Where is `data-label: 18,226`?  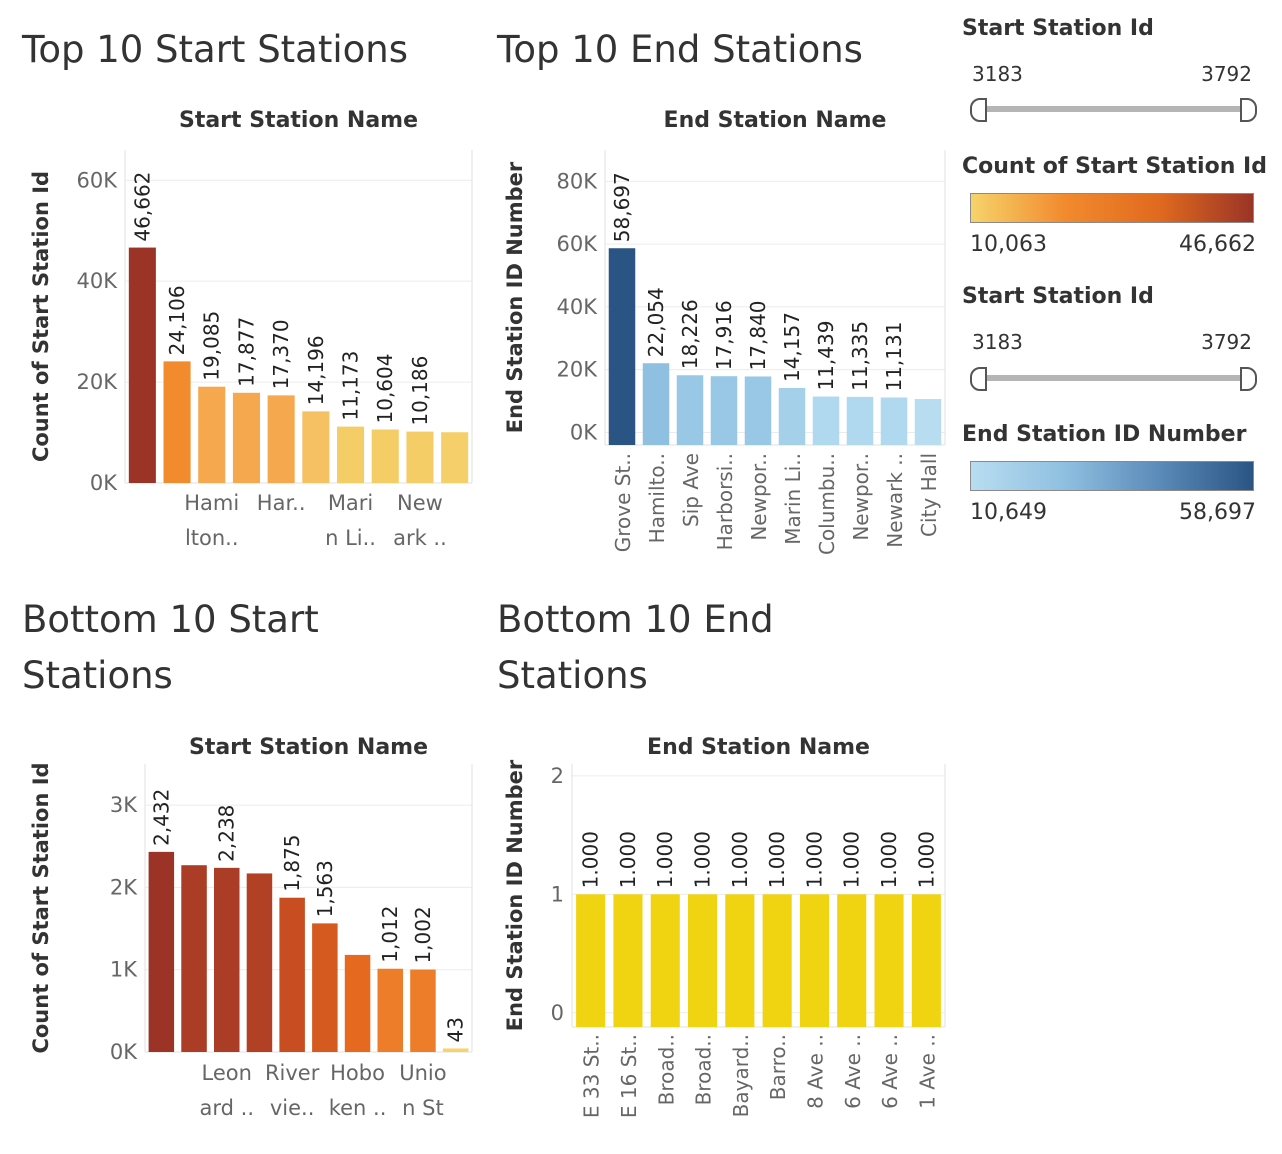 data-label: 18,226 is located at coordinates (690, 334).